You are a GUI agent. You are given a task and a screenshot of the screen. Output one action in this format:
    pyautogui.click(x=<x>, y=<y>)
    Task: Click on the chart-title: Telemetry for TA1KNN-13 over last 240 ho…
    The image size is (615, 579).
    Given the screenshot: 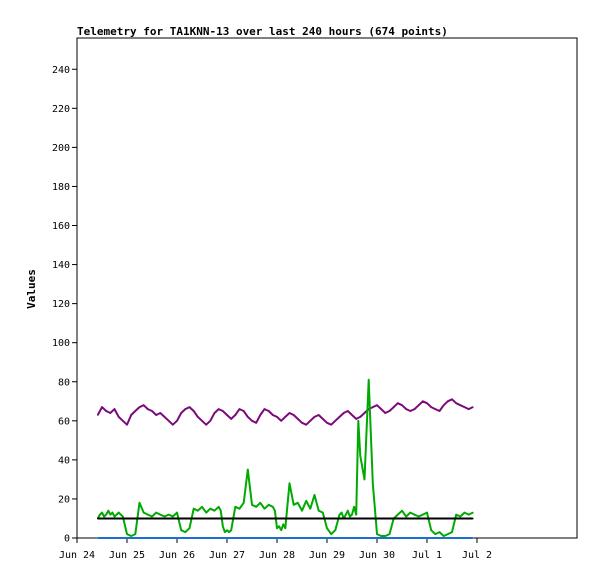 What is the action you would take?
    pyautogui.click(x=262, y=31)
    